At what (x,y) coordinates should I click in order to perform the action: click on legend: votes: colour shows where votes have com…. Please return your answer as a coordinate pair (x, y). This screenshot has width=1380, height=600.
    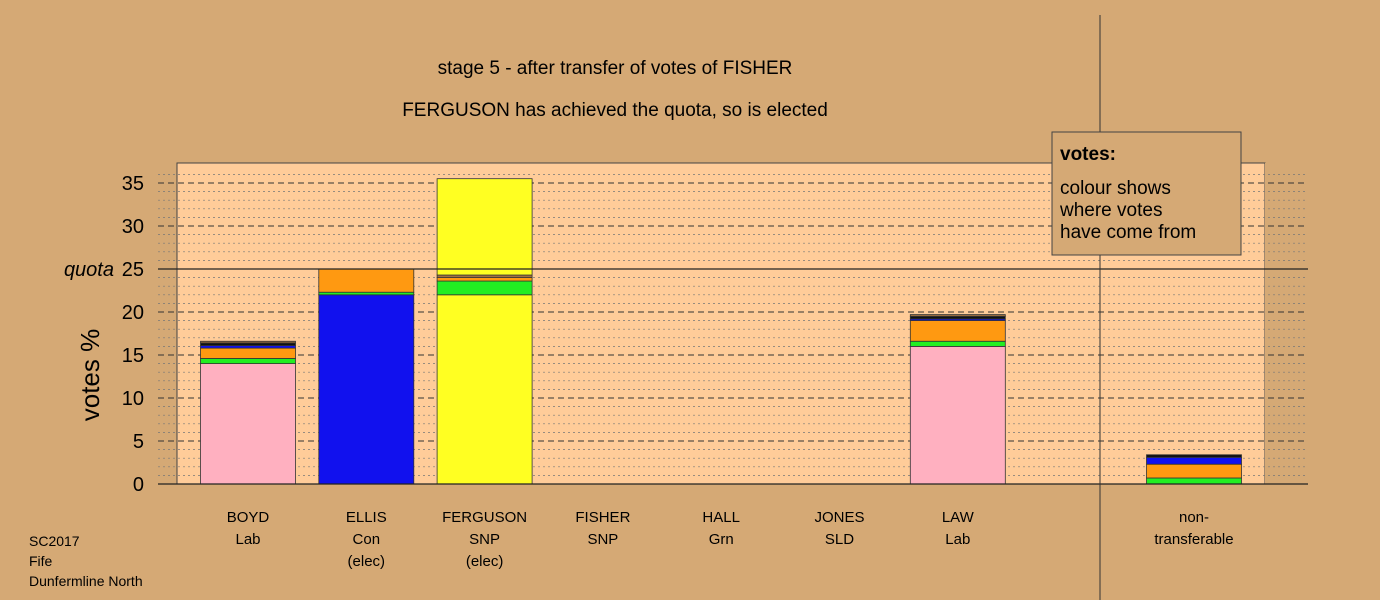
    Looking at the image, I should click on (1146, 193).